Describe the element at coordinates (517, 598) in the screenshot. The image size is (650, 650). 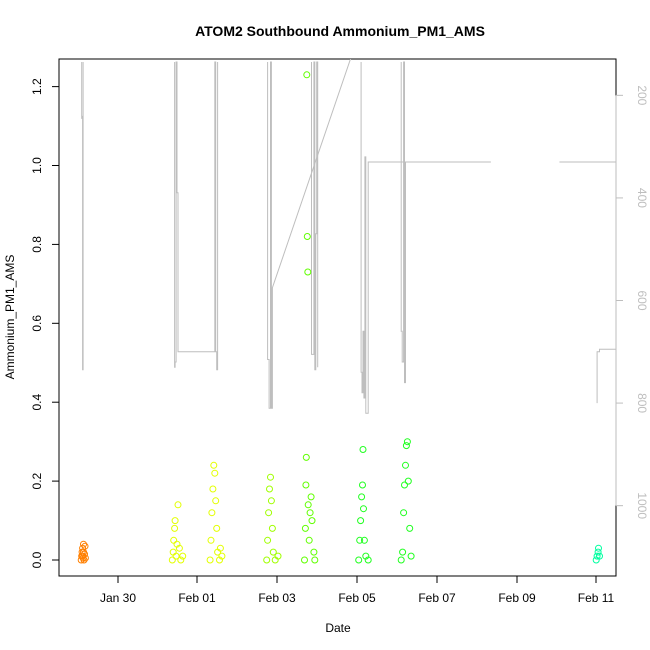
I see `x-tick-label: Feb 09` at that location.